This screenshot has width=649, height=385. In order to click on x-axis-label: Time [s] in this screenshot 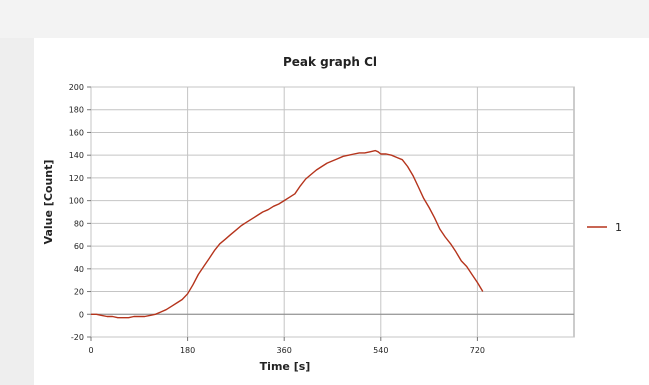, I will do `click(285, 366)`.